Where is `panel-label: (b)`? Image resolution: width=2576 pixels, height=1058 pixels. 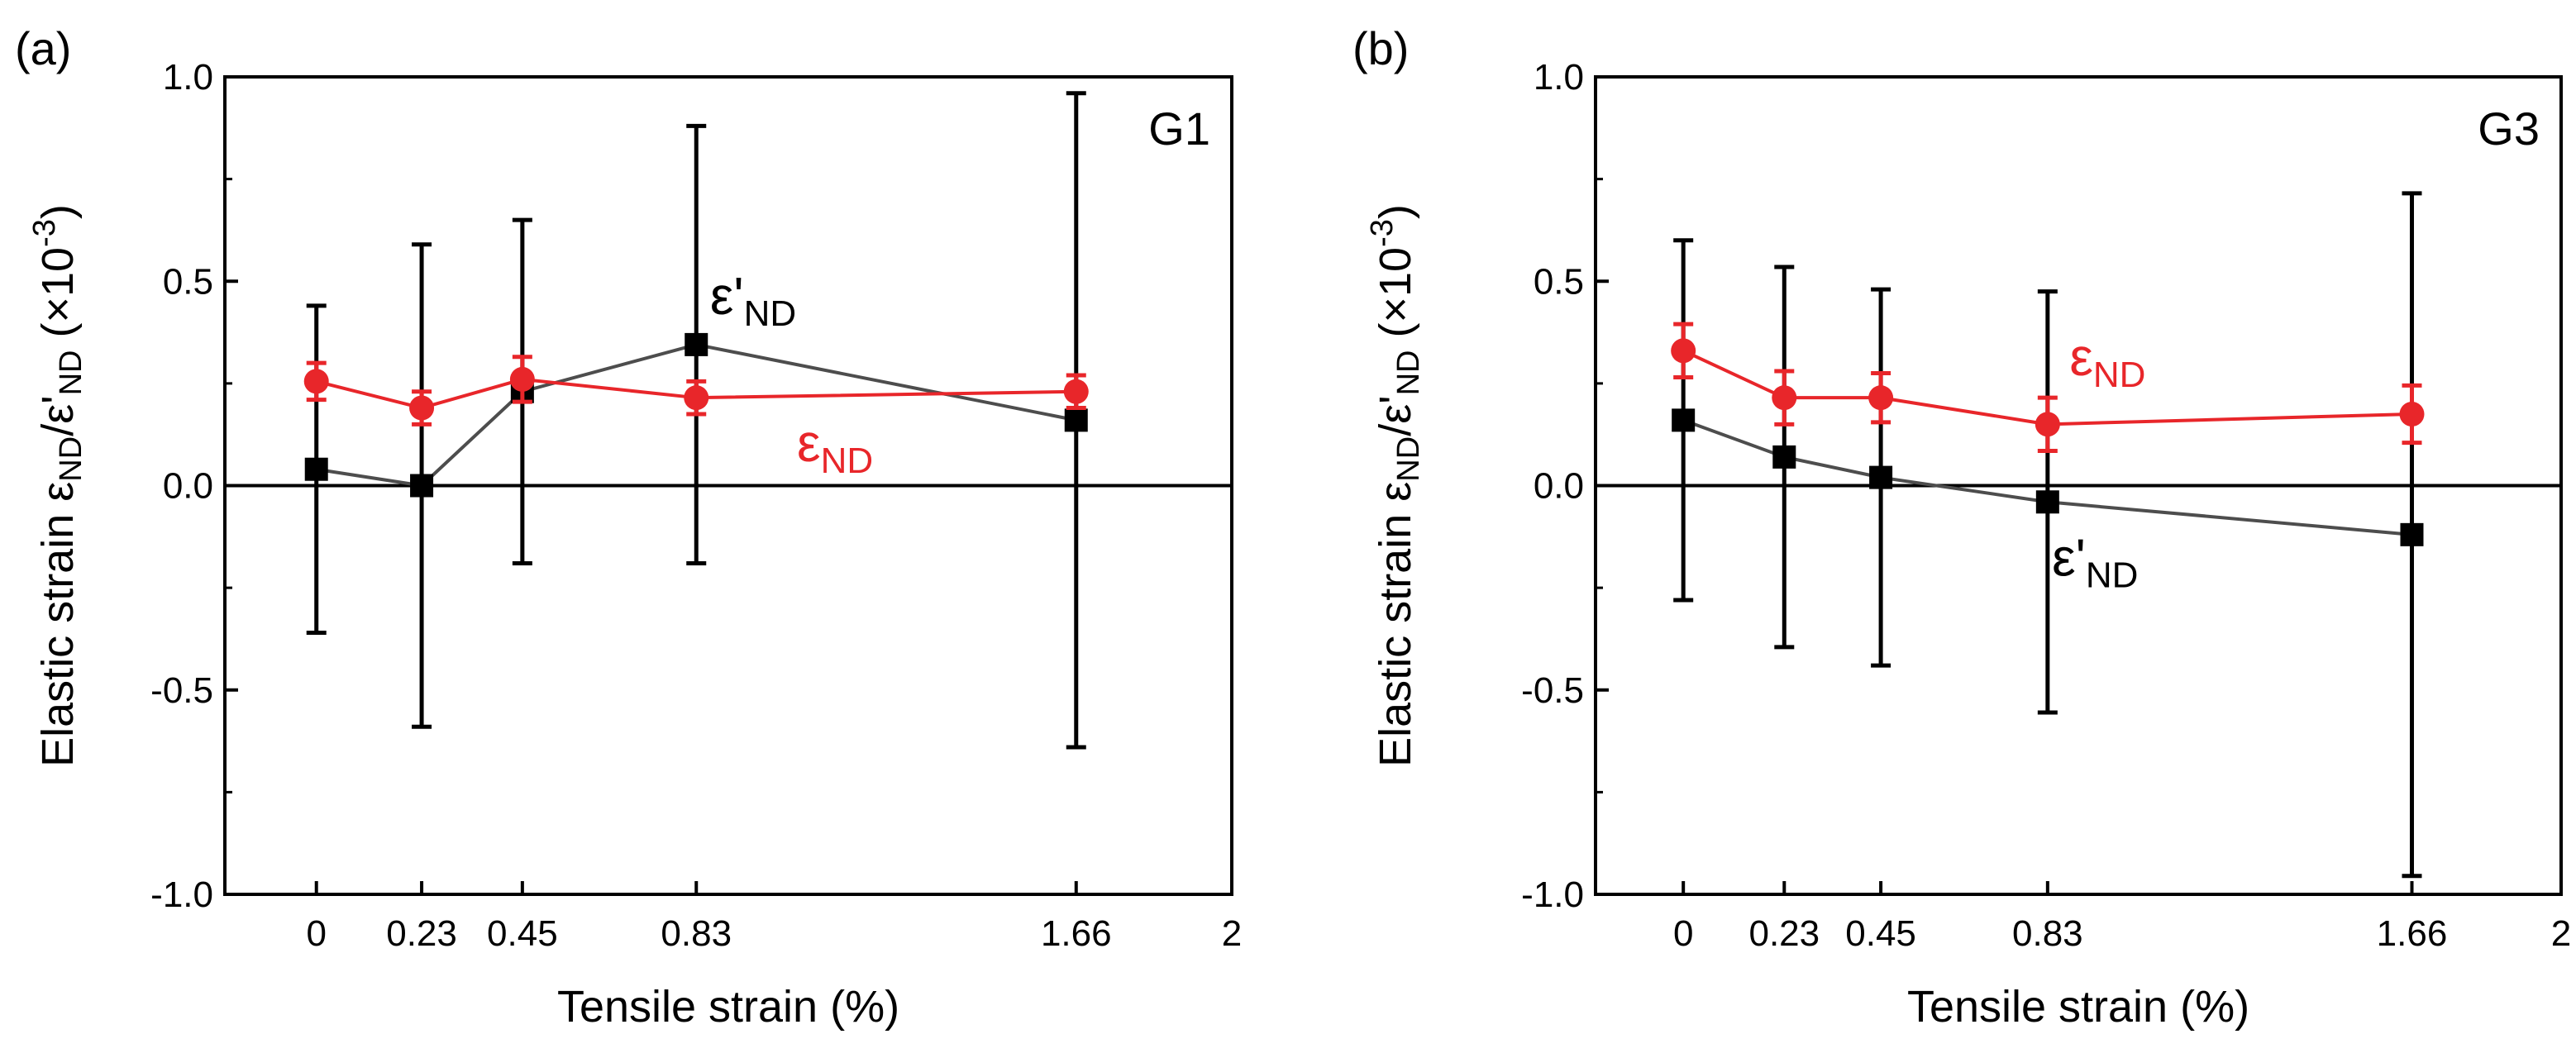
panel-label: (b) is located at coordinates (1380, 48).